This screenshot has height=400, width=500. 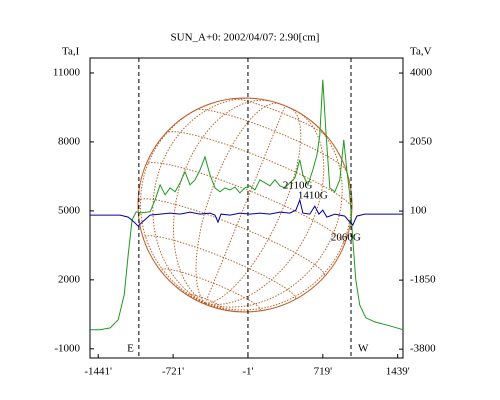 What do you see at coordinates (323, 372) in the screenshot?
I see `x-tick-label: 719'` at bounding box center [323, 372].